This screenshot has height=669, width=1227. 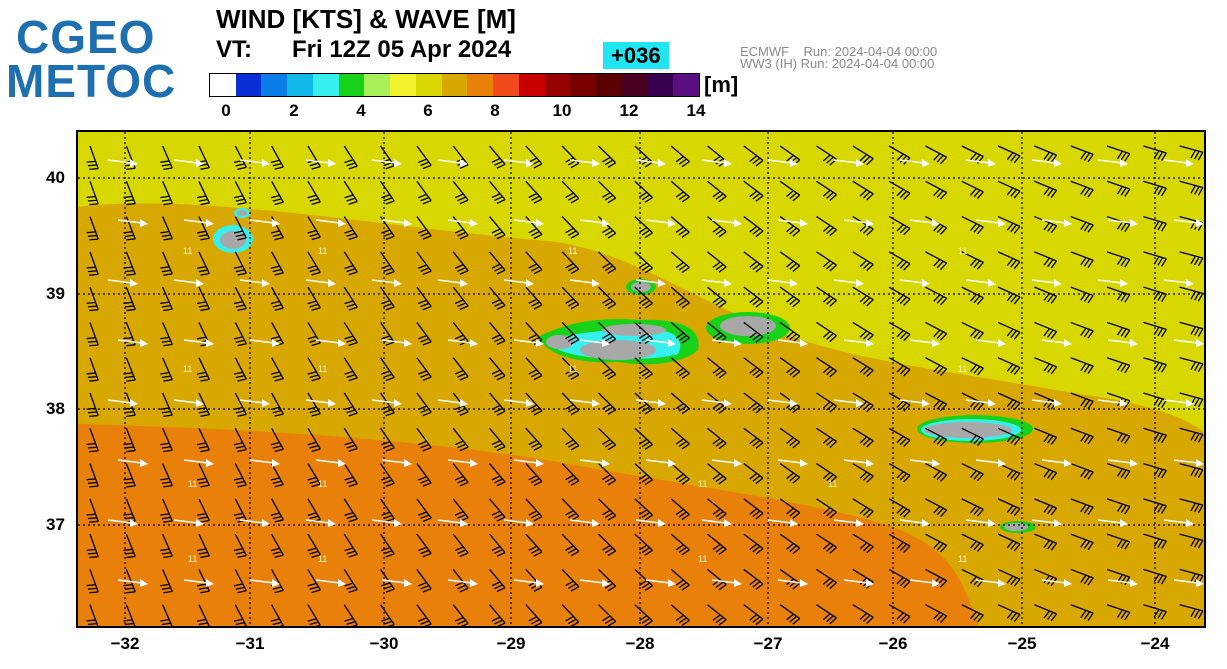 I want to click on lat-label-40: 40, so click(x=55, y=177).